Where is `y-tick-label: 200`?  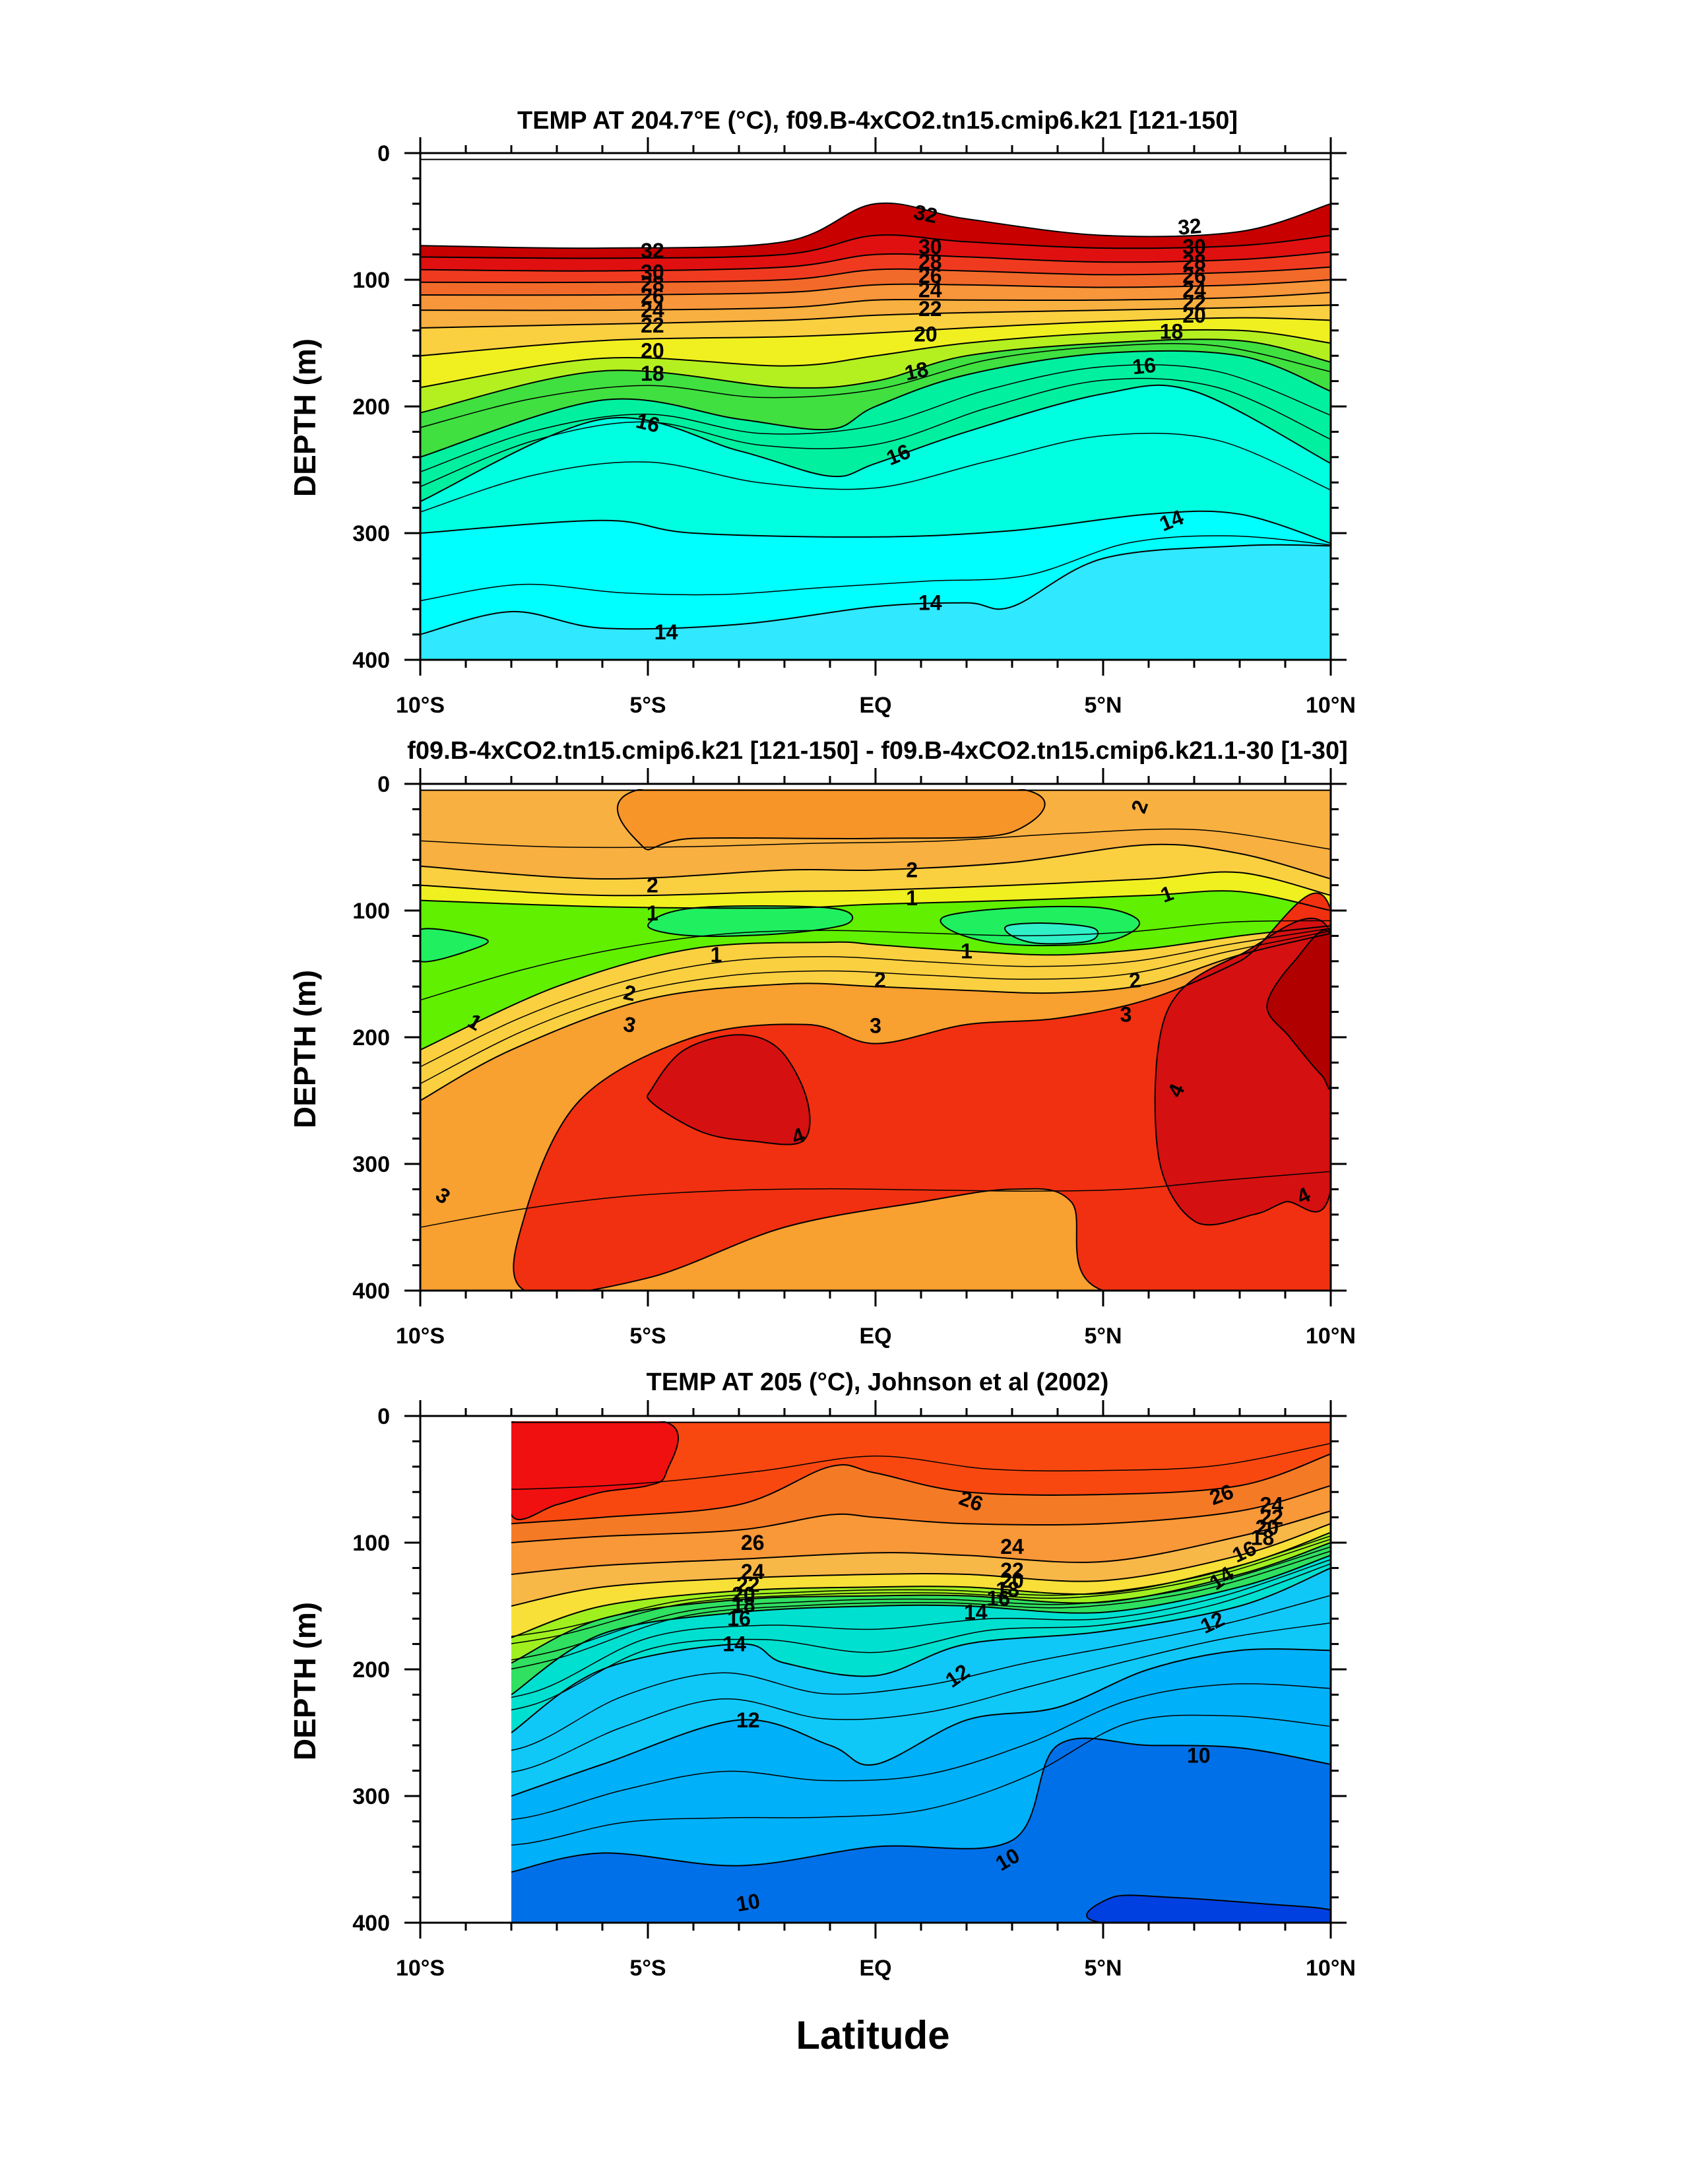
y-tick-label: 200 is located at coordinates (371, 1037).